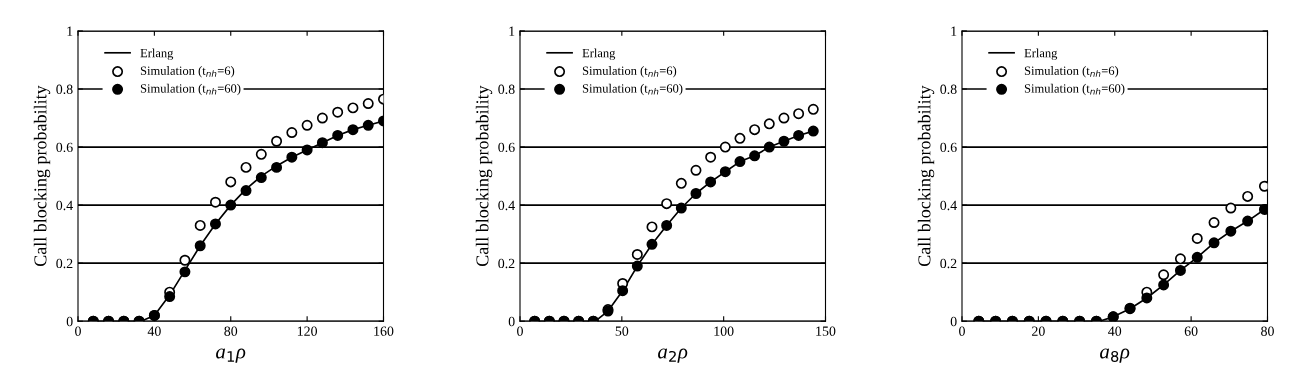 This screenshot has height=387, width=1300. Describe the element at coordinates (384, 331) in the screenshot. I see `x-tick-label: 160` at that location.